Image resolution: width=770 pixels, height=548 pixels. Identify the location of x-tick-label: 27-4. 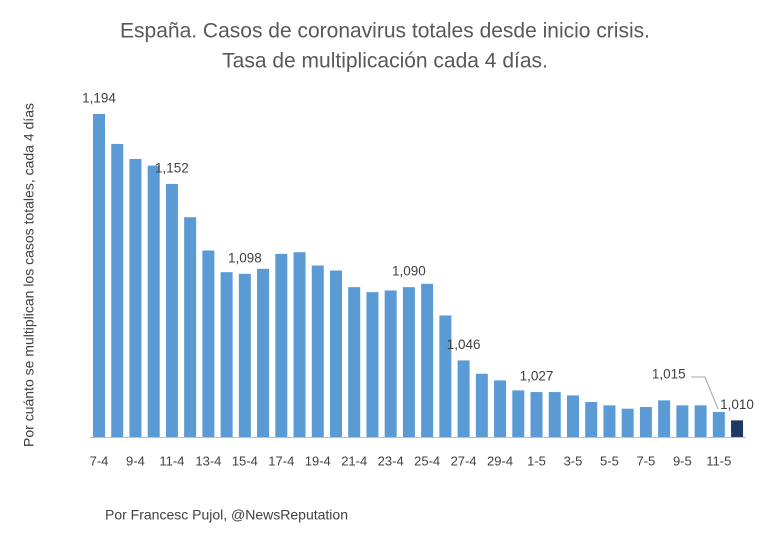
(464, 460).